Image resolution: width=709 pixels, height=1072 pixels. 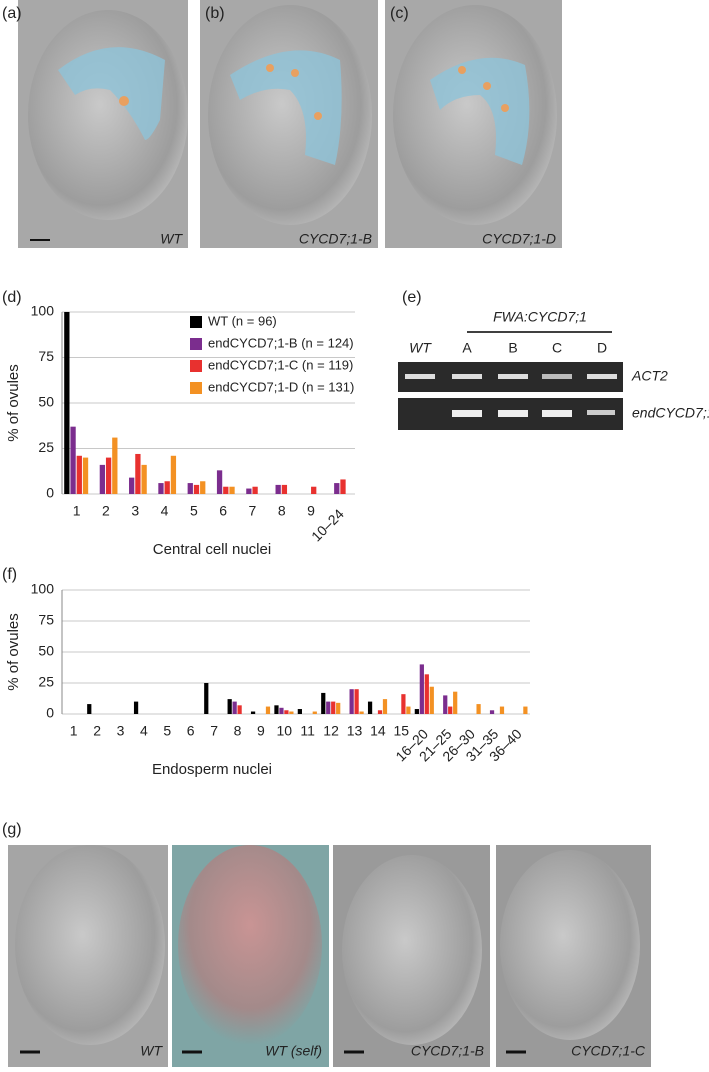 I want to click on x-tick-label: 11, so click(x=307, y=731).